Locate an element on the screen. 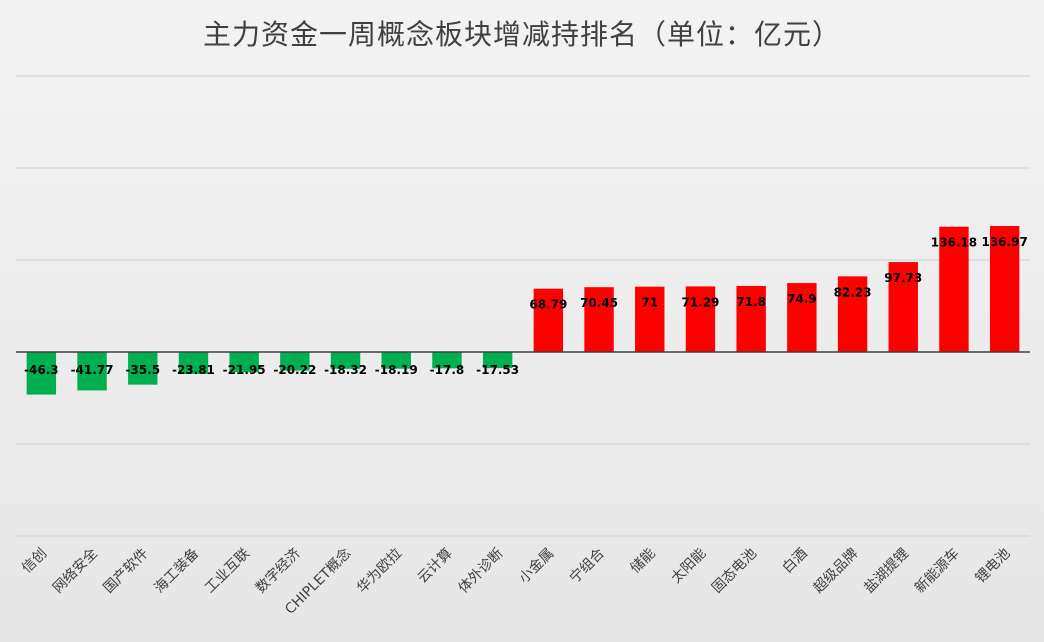  data-label: -35.5 is located at coordinates (142, 370).